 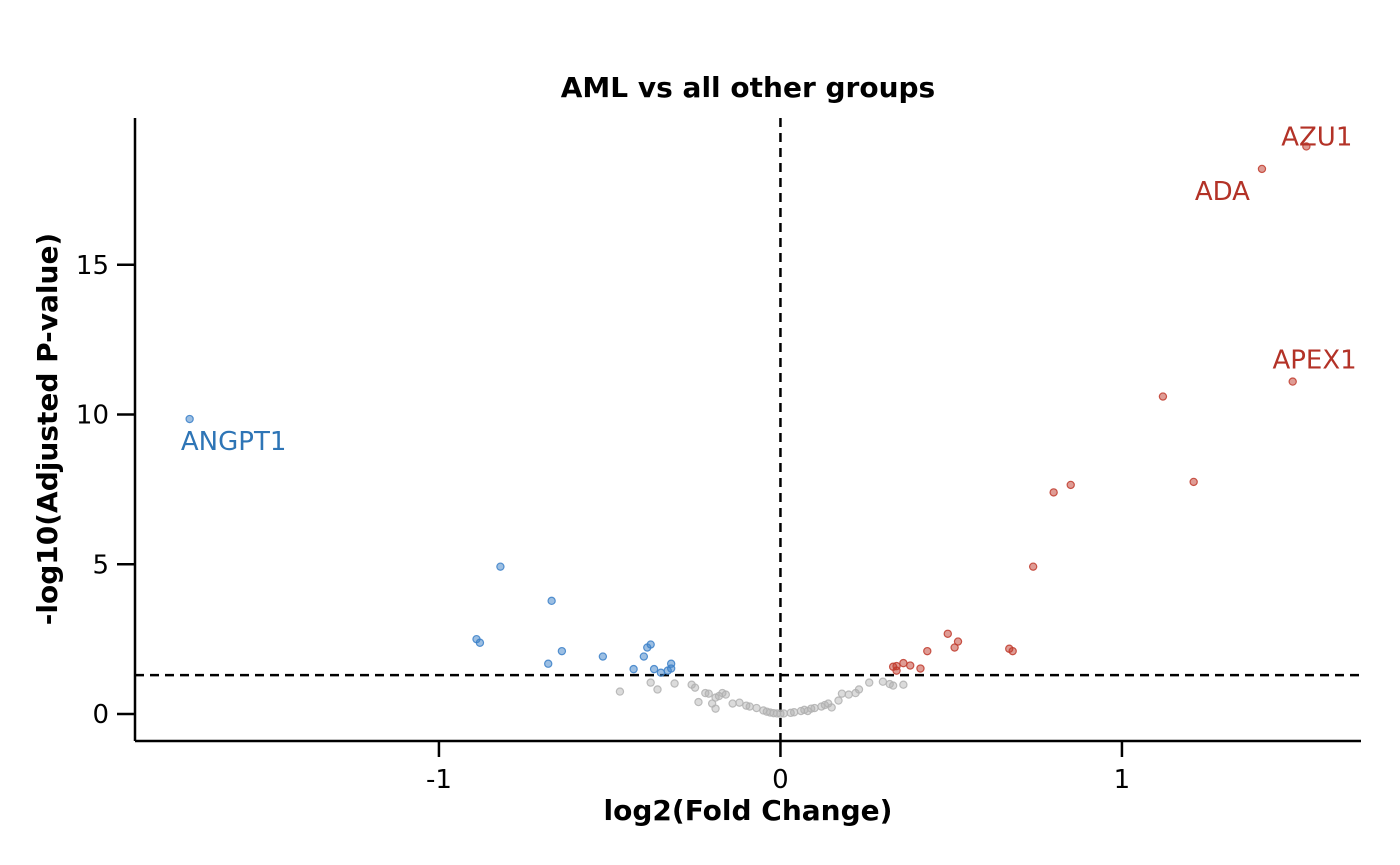 I want to click on y-axis-ticks: 0 5 10 15, so click(x=105, y=490).